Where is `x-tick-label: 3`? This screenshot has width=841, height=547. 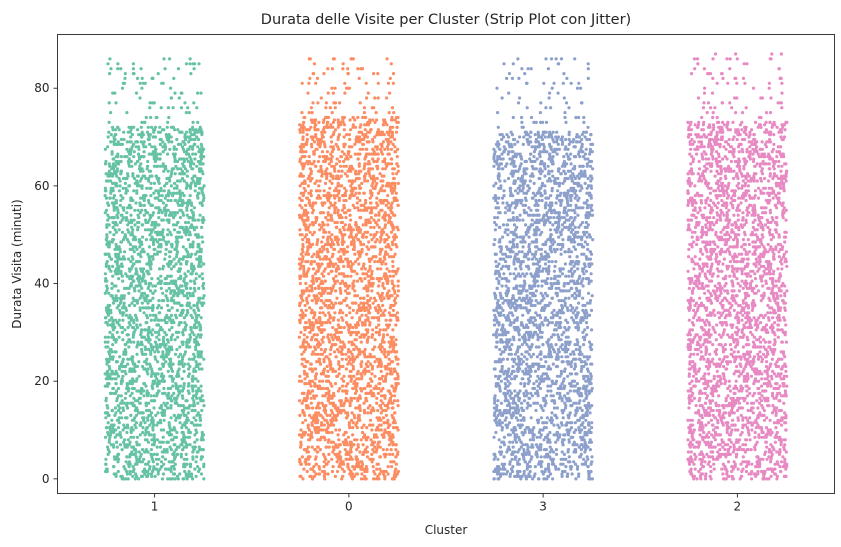 x-tick-label: 3 is located at coordinates (543, 507).